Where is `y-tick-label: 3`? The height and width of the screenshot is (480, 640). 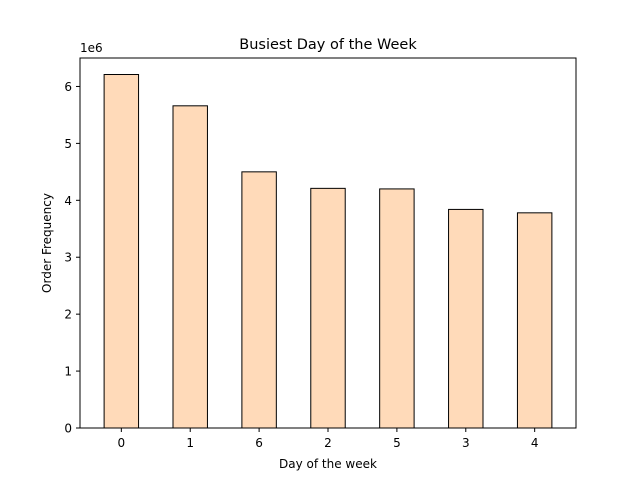
y-tick-label: 3 is located at coordinates (68, 258).